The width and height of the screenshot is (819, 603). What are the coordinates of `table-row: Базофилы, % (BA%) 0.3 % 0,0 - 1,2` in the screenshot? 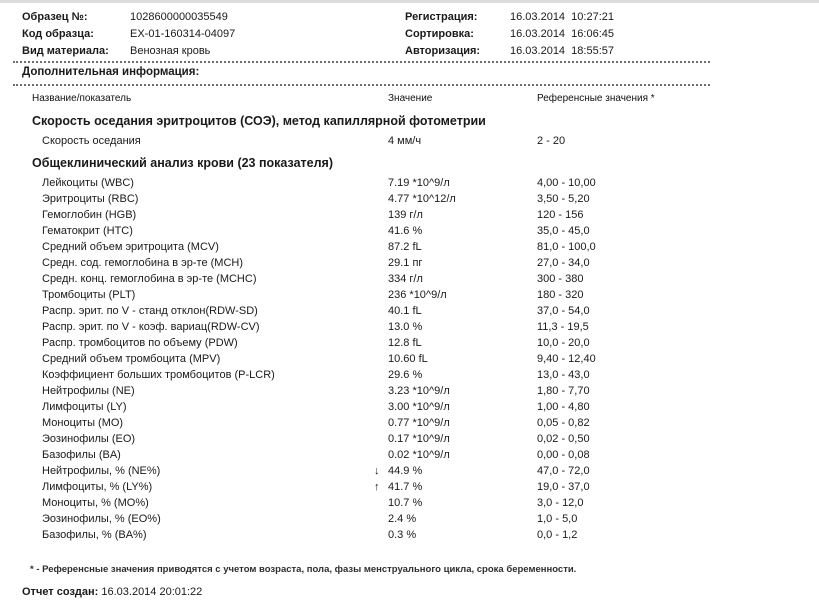 It's located at (412, 535).